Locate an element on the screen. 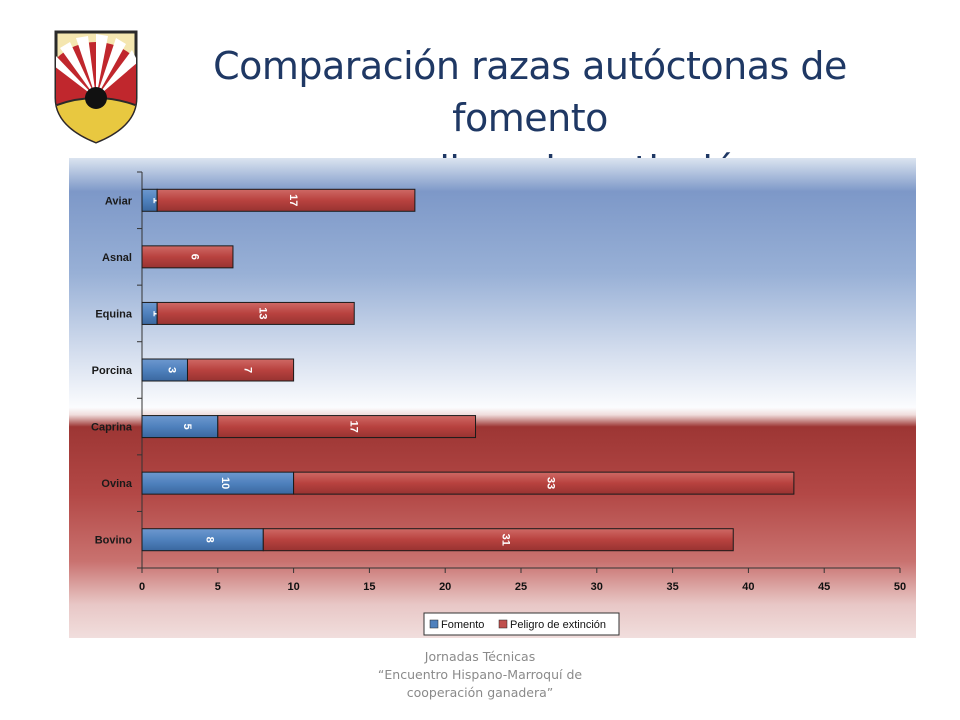  data-label: 33 is located at coordinates (551, 483).